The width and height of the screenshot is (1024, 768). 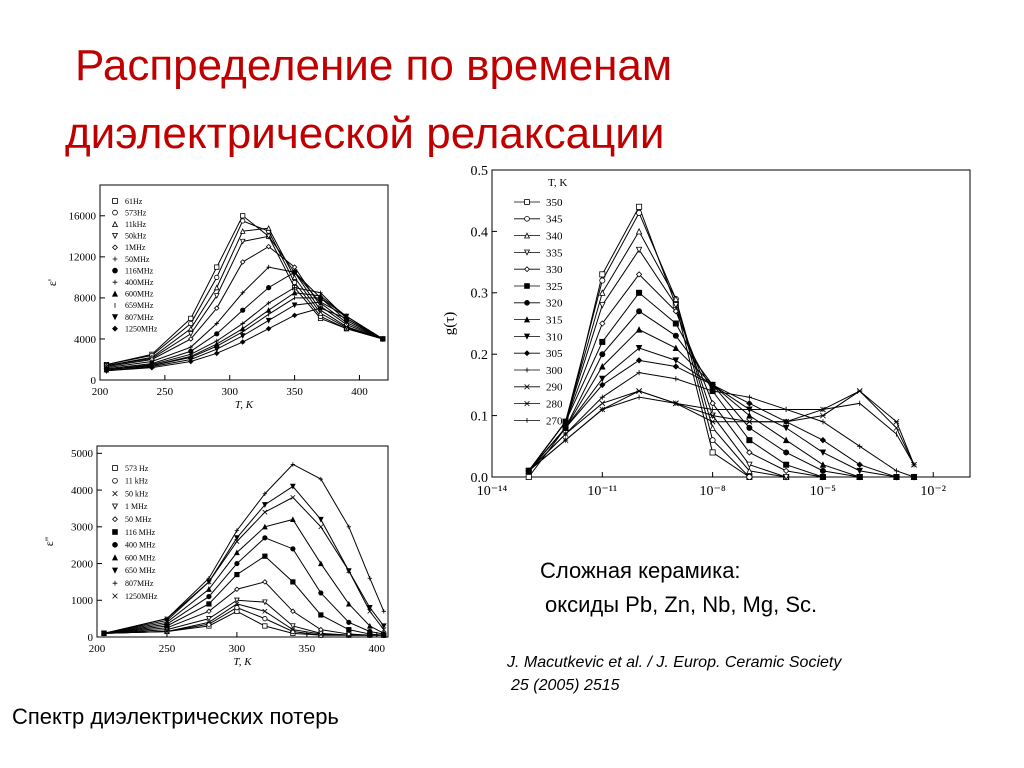 I want to click on plot-frame, so click(x=242, y=541).